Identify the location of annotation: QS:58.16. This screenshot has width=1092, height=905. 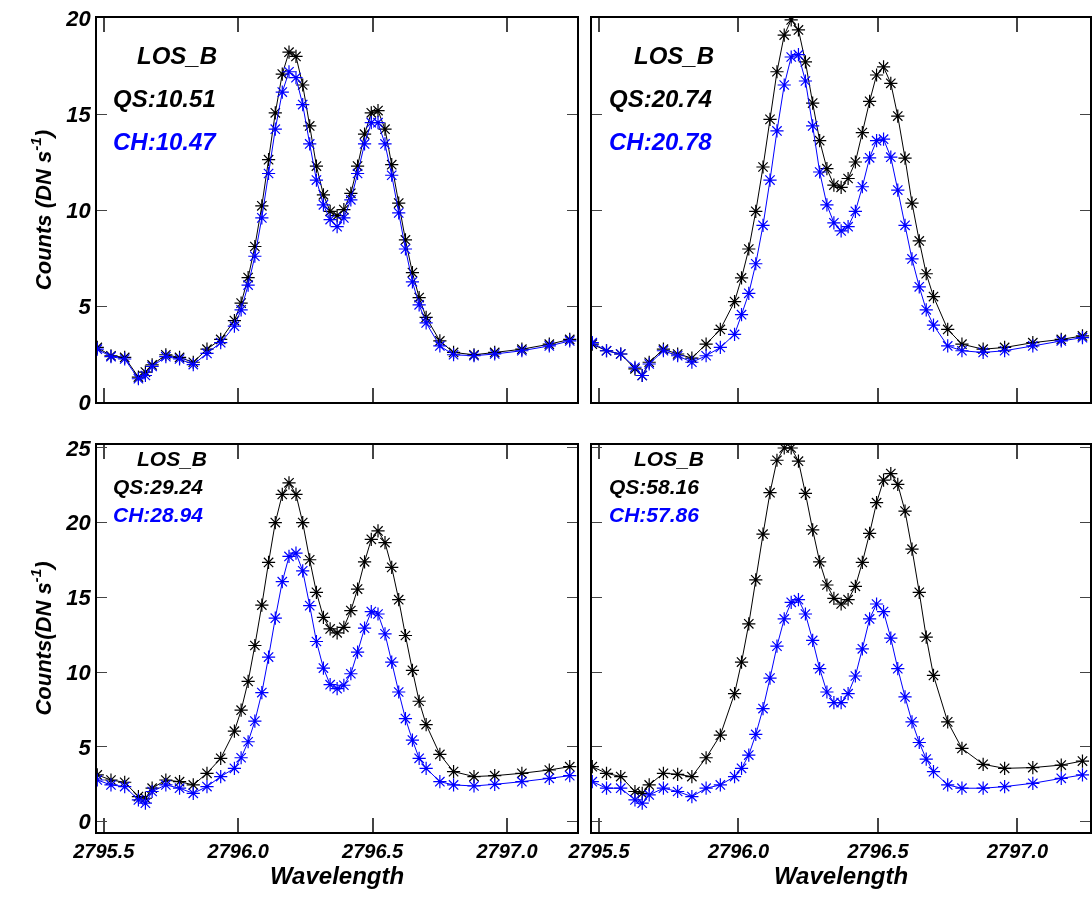
(654, 486).